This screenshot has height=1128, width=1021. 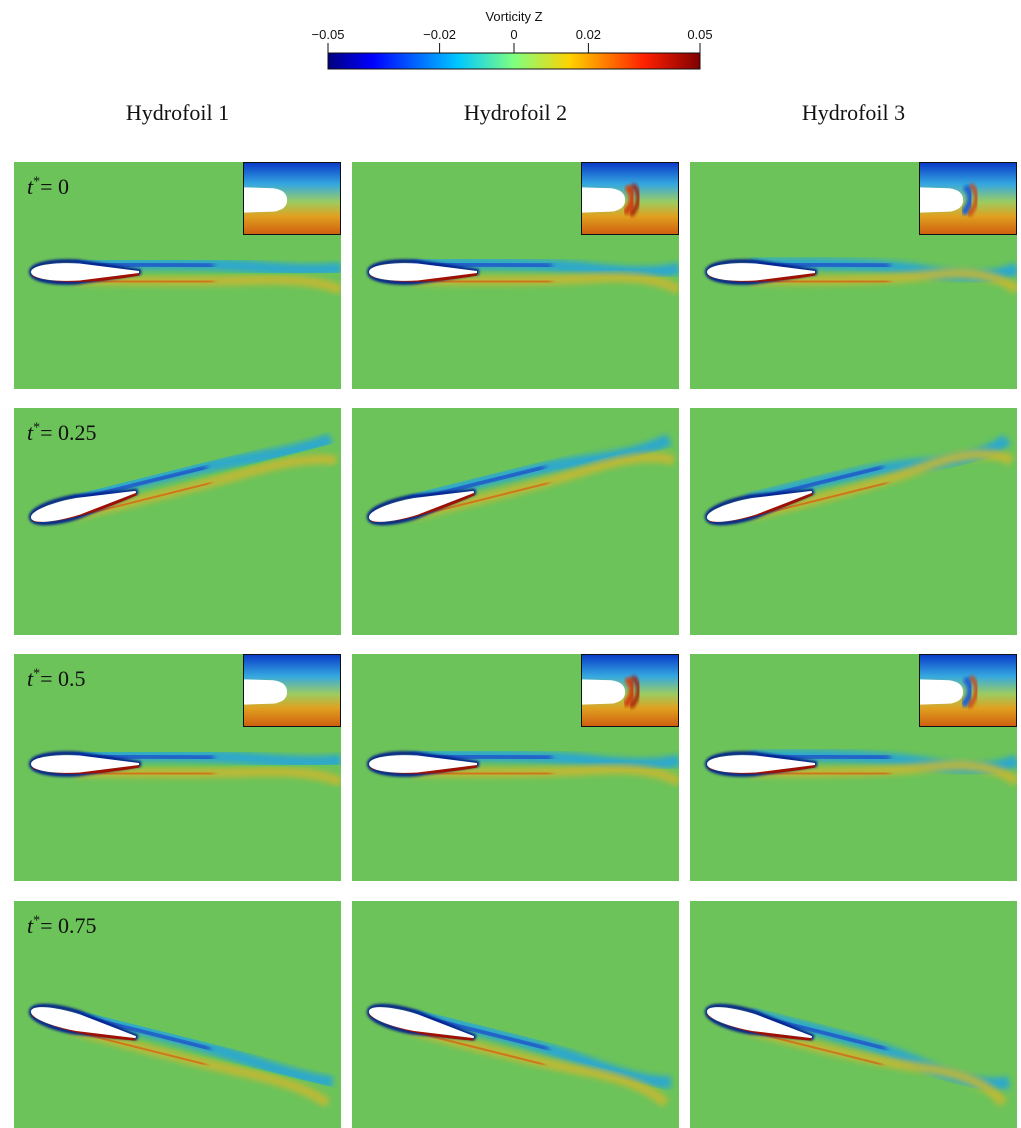 What do you see at coordinates (588, 34) in the screenshot?
I see `colorbar-tick-label: 0.02` at bounding box center [588, 34].